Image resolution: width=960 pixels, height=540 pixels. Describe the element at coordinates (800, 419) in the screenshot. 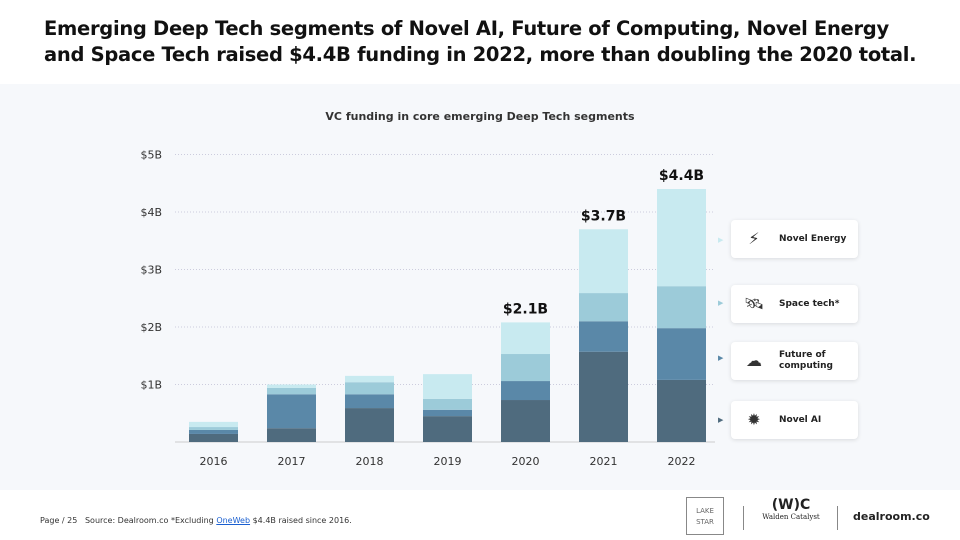

I see `legend-label: Novel AI` at that location.